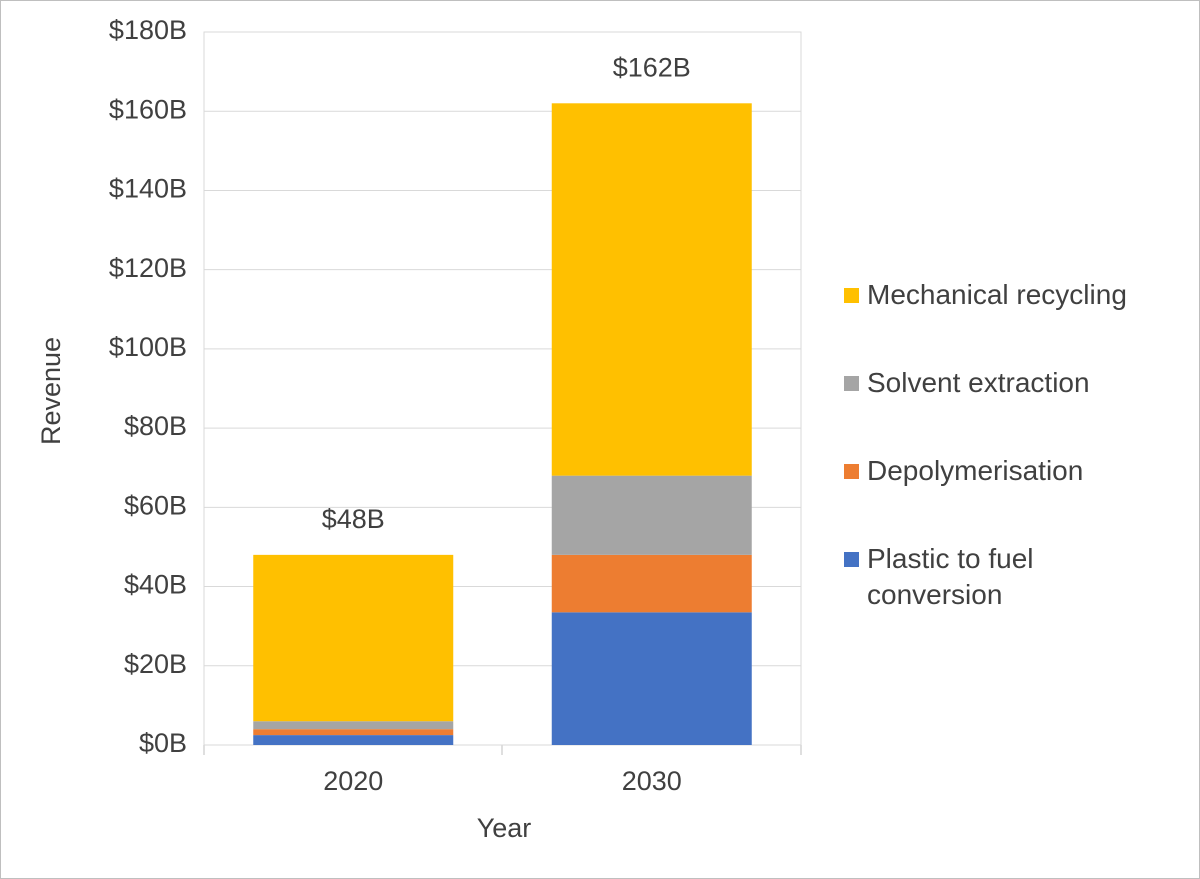  I want to click on y-tick-label: $140B, so click(148, 189).